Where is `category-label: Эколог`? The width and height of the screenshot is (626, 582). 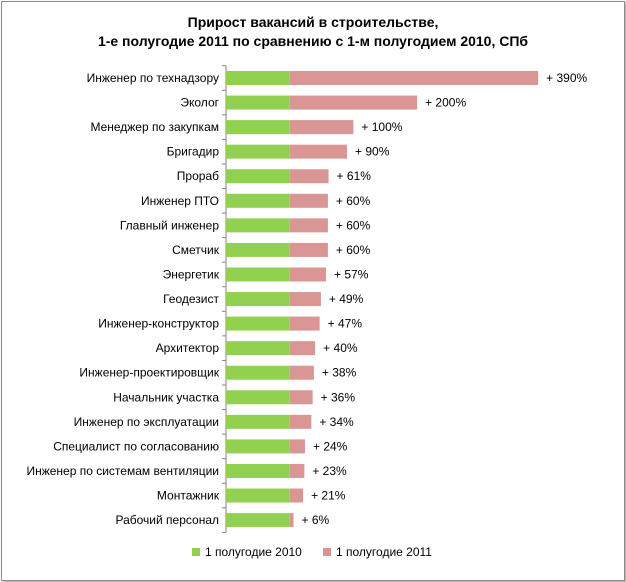 category-label: Эколог is located at coordinates (199, 103).